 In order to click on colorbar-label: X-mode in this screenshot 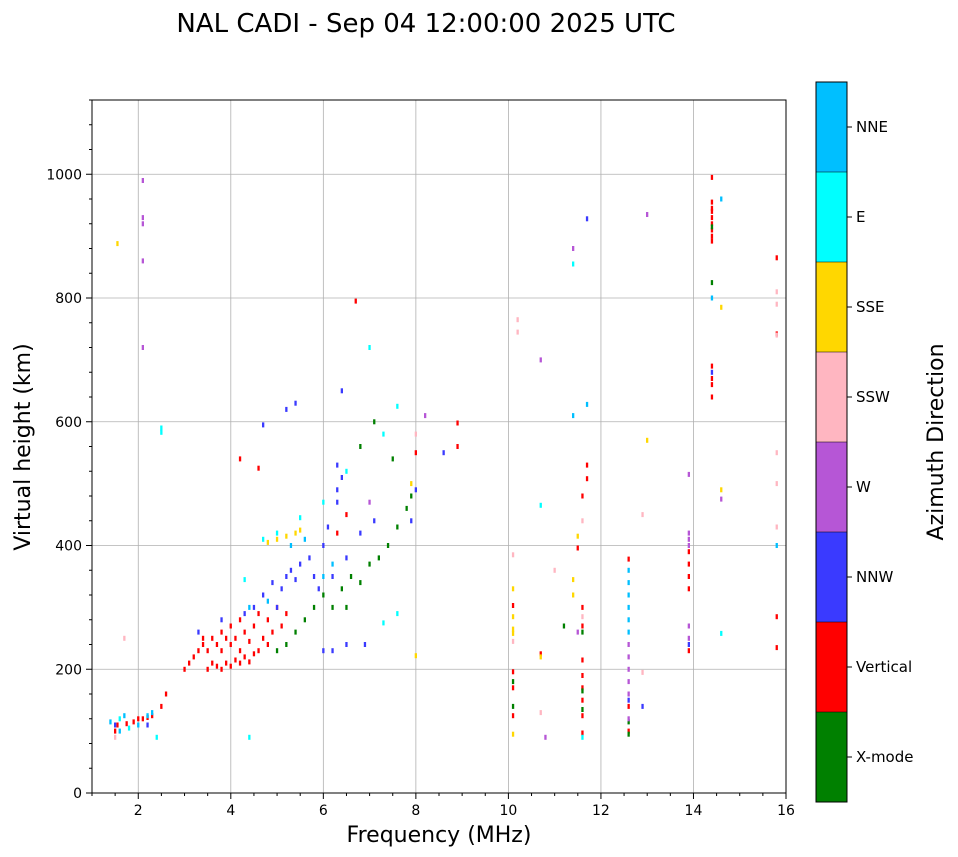, I will do `click(884, 757)`.